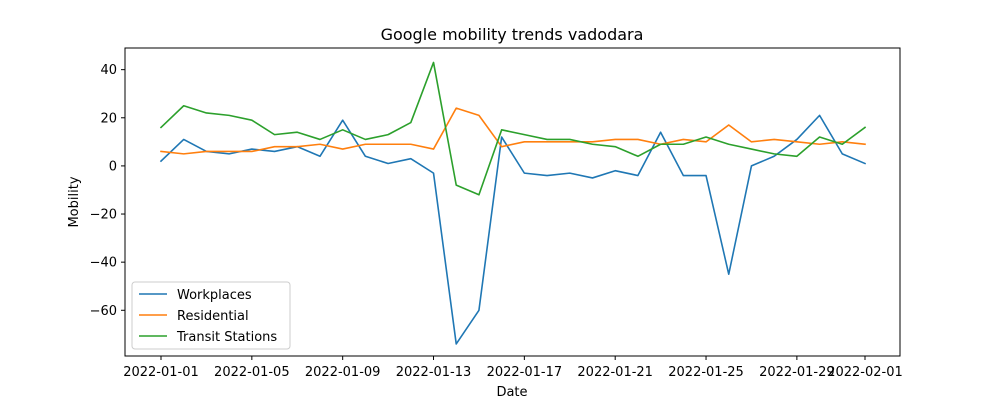 The height and width of the screenshot is (400, 1000). What do you see at coordinates (512, 34) in the screenshot?
I see `chart-title: Google mobility trends vadodara` at bounding box center [512, 34].